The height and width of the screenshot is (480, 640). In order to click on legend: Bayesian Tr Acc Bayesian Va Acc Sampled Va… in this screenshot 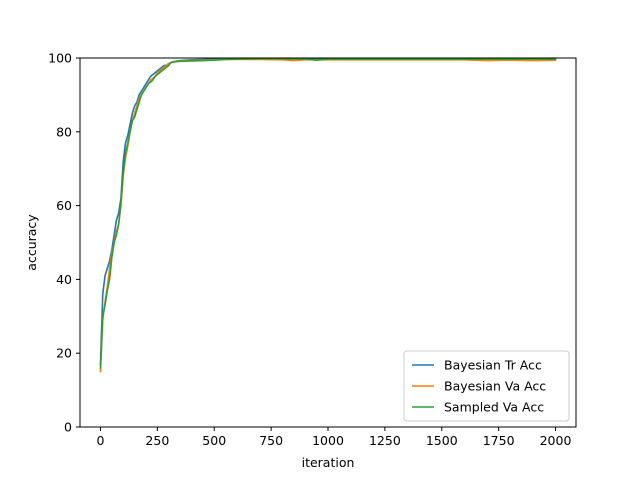, I will do `click(486, 386)`.